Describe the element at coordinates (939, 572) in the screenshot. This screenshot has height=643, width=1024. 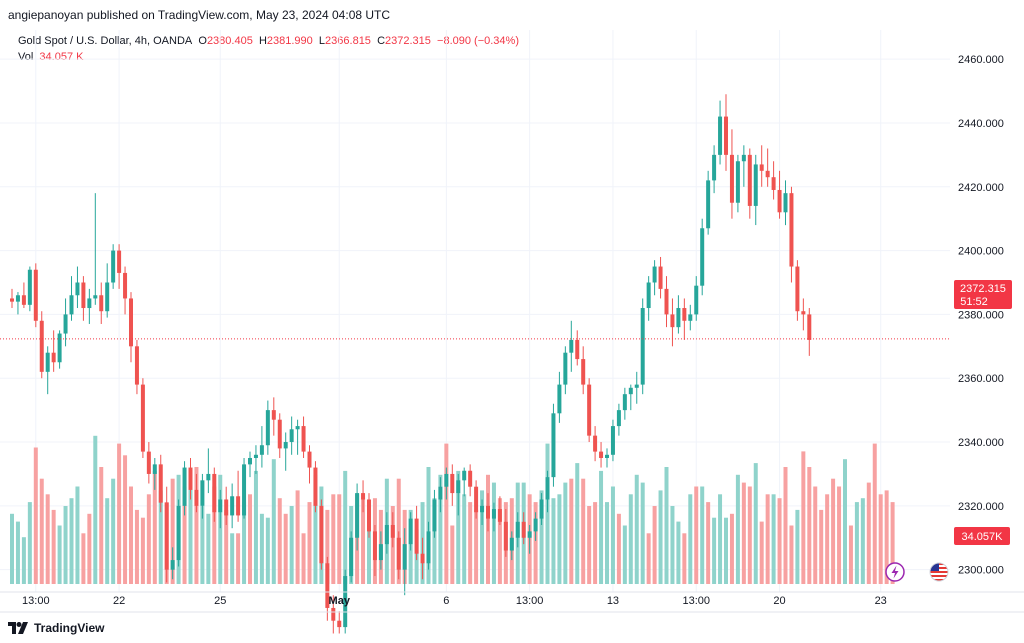
I see `us-flag-icon` at that location.